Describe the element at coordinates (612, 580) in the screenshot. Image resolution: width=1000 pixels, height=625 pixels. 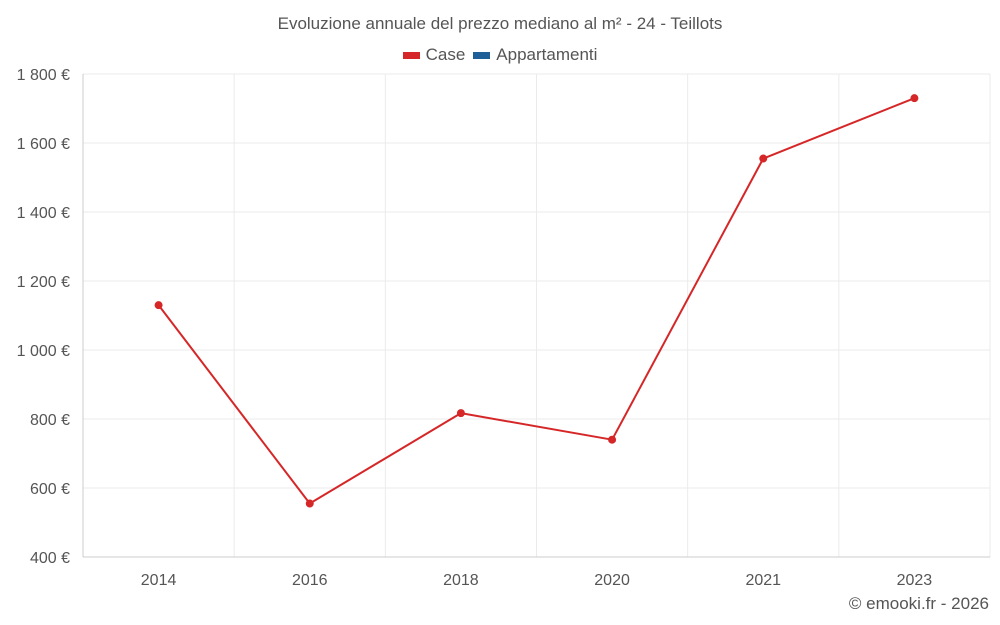
I see `x-tick-label: 2020` at that location.